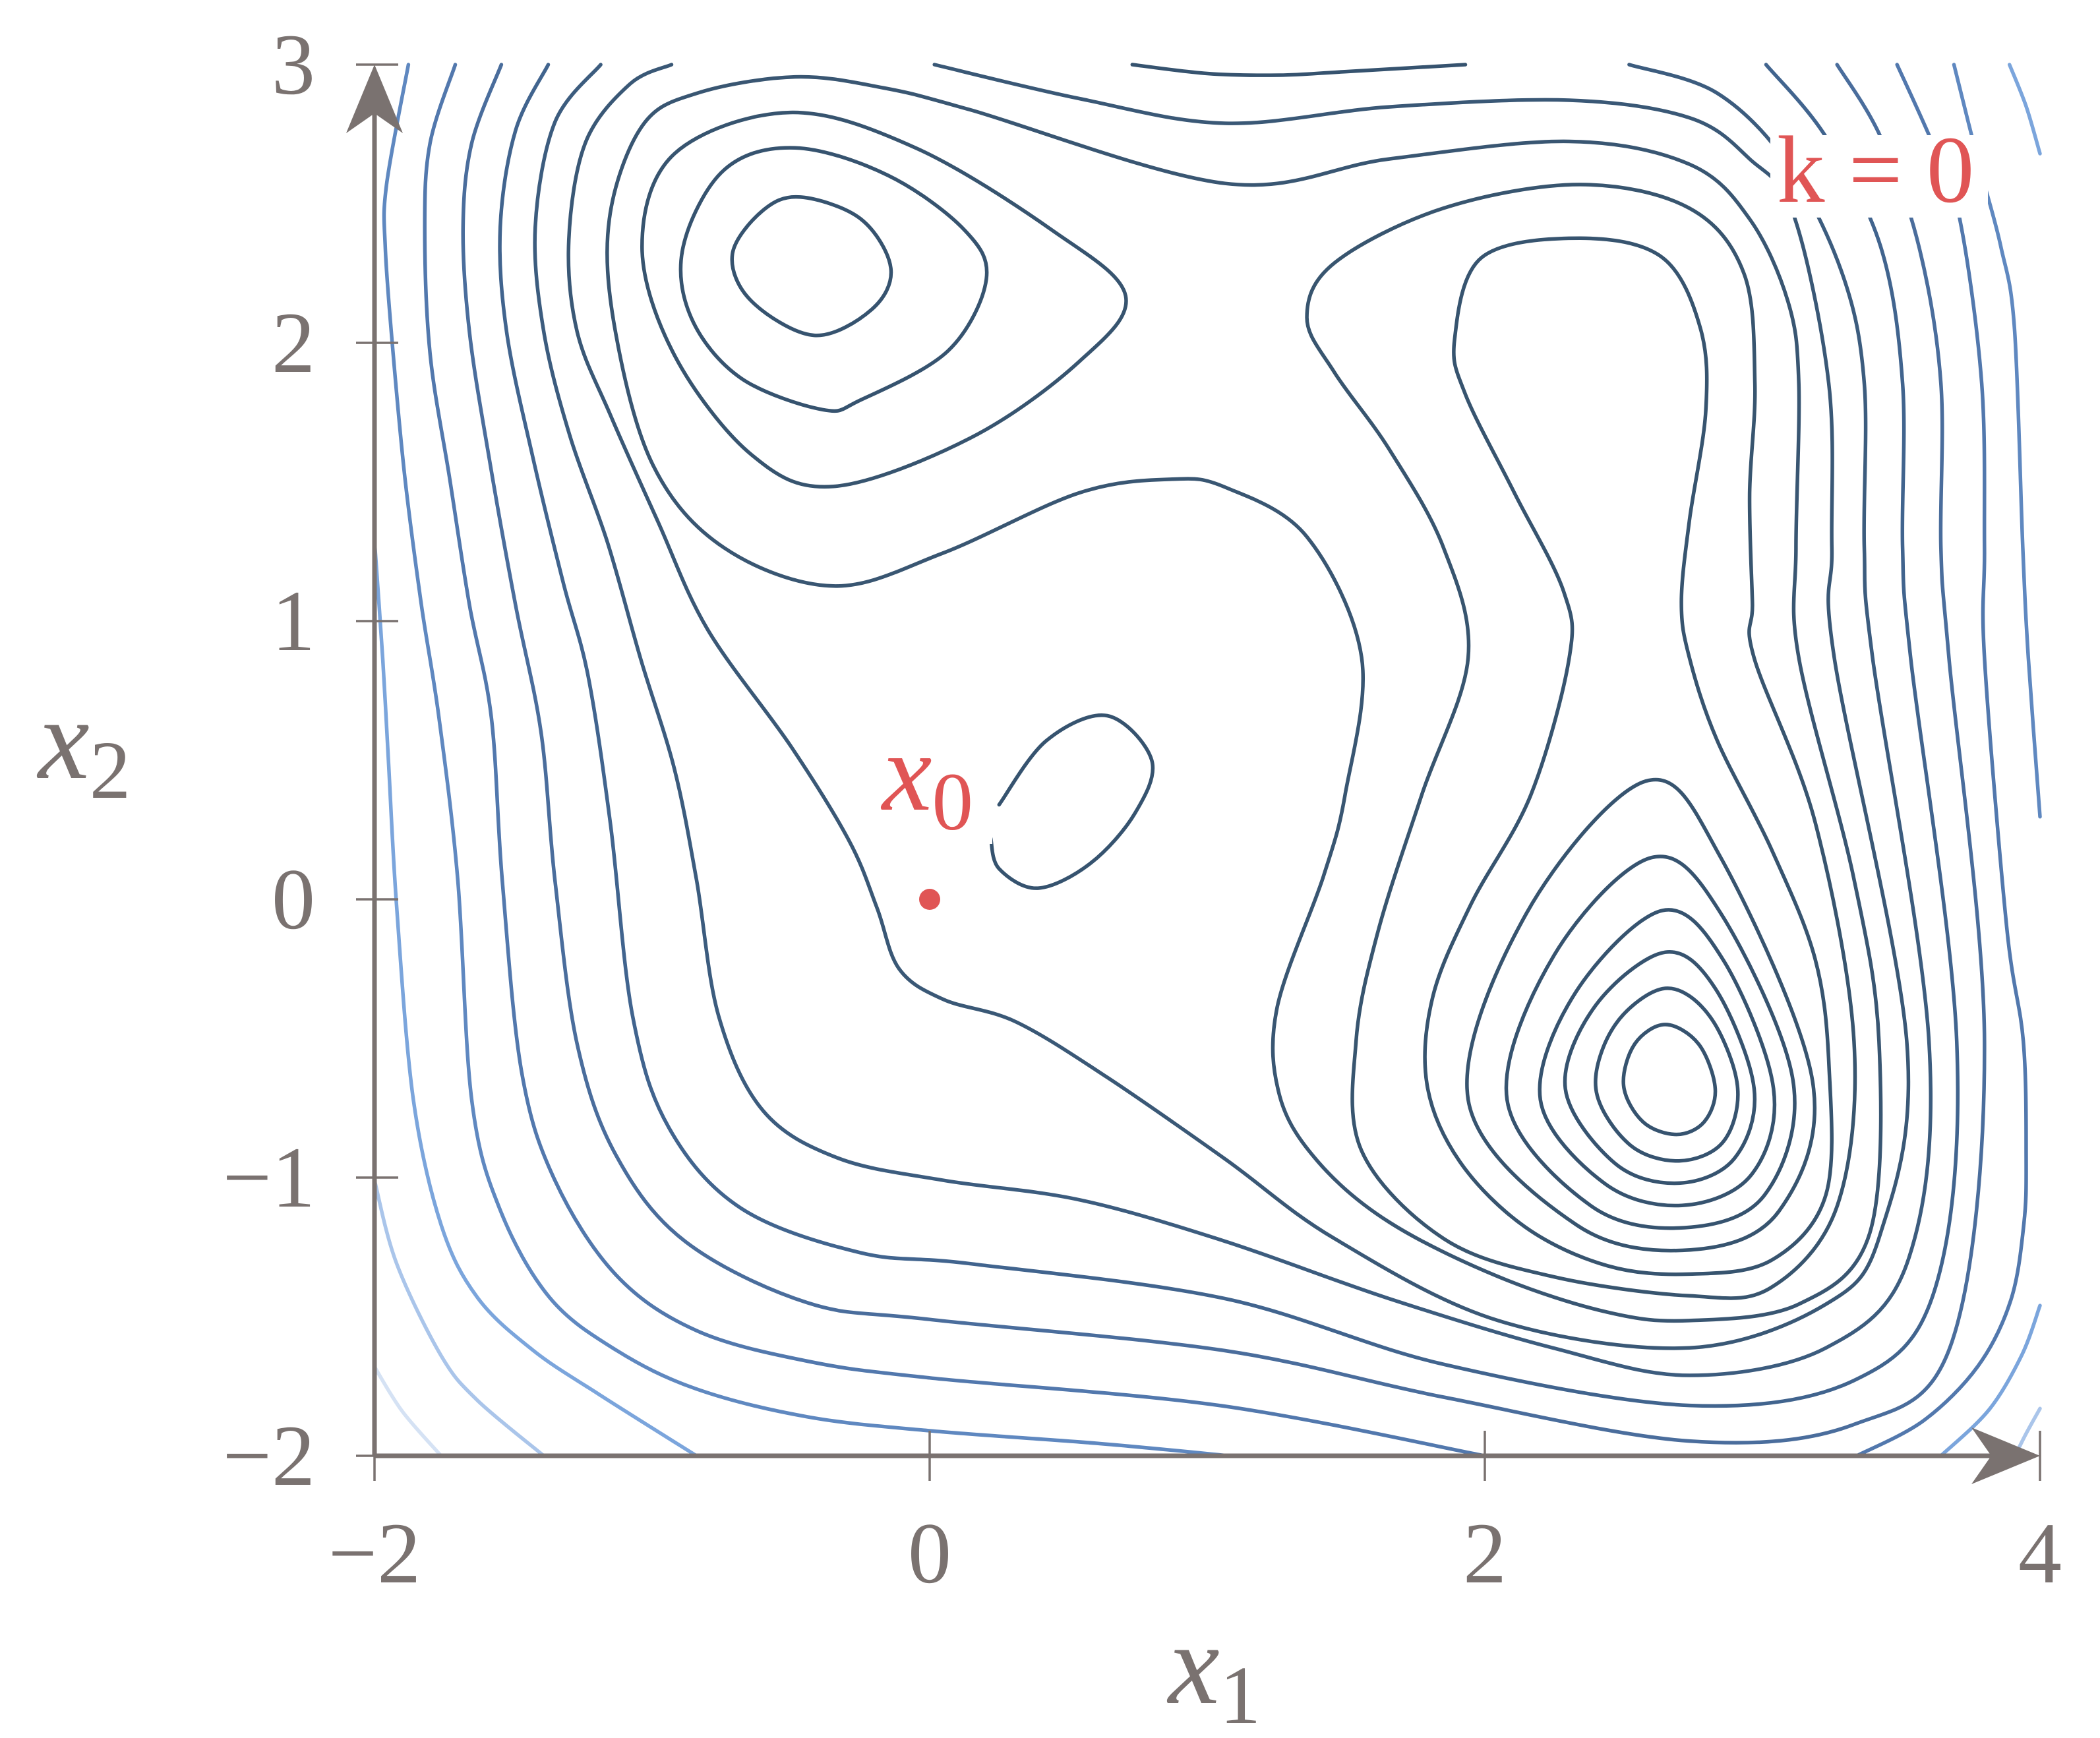 This screenshot has height=1738, width=2100. What do you see at coordinates (293, 620) in the screenshot?
I see `y-tick-label: 1` at bounding box center [293, 620].